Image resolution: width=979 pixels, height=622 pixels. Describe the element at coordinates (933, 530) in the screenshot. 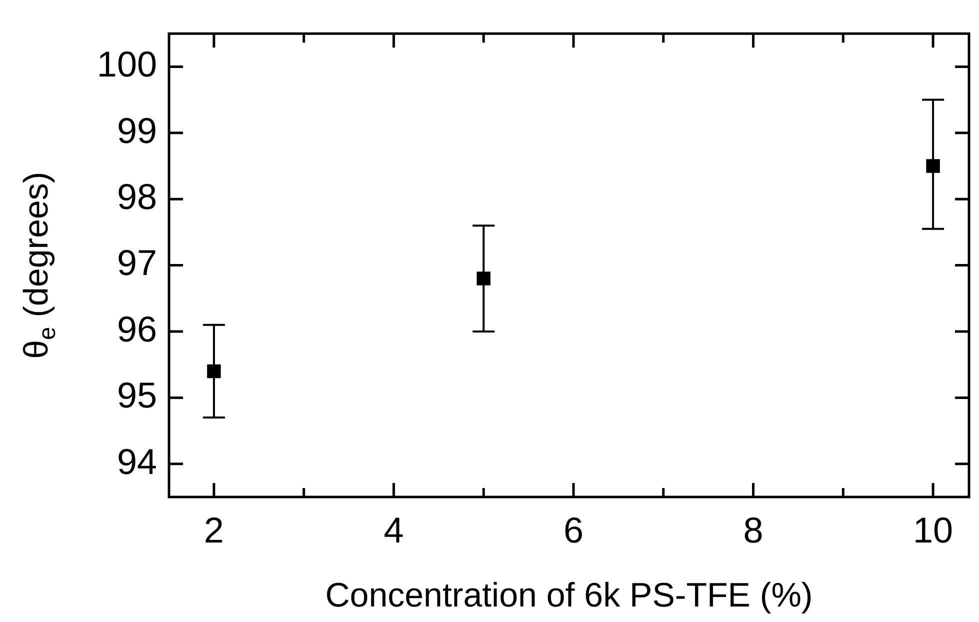

I see `x-tick-label: 10` at that location.